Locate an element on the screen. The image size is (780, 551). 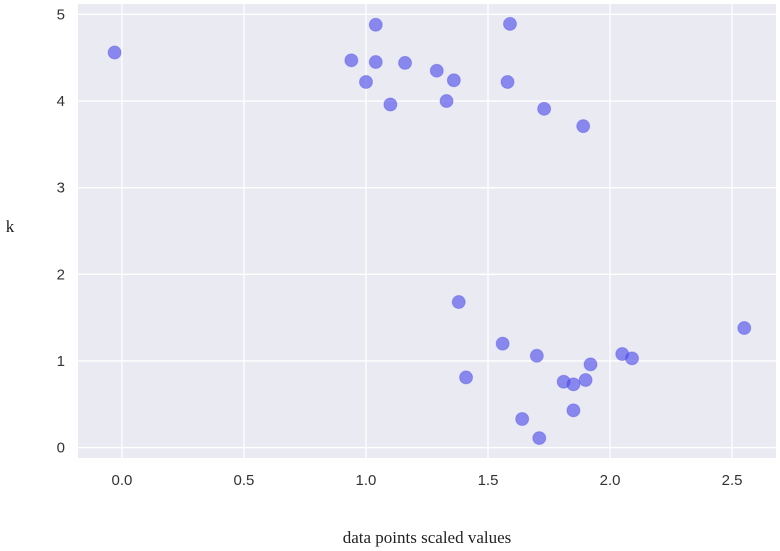
y-tick-label: 4 is located at coordinates (61, 101).